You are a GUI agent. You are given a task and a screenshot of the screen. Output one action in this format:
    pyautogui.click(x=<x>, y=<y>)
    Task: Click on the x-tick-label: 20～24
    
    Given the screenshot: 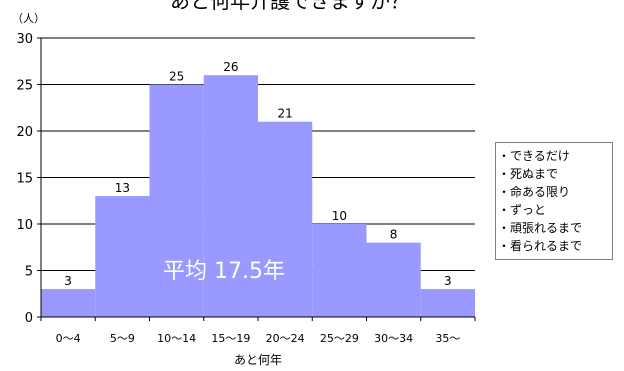 What is the action you would take?
    pyautogui.click(x=285, y=338)
    